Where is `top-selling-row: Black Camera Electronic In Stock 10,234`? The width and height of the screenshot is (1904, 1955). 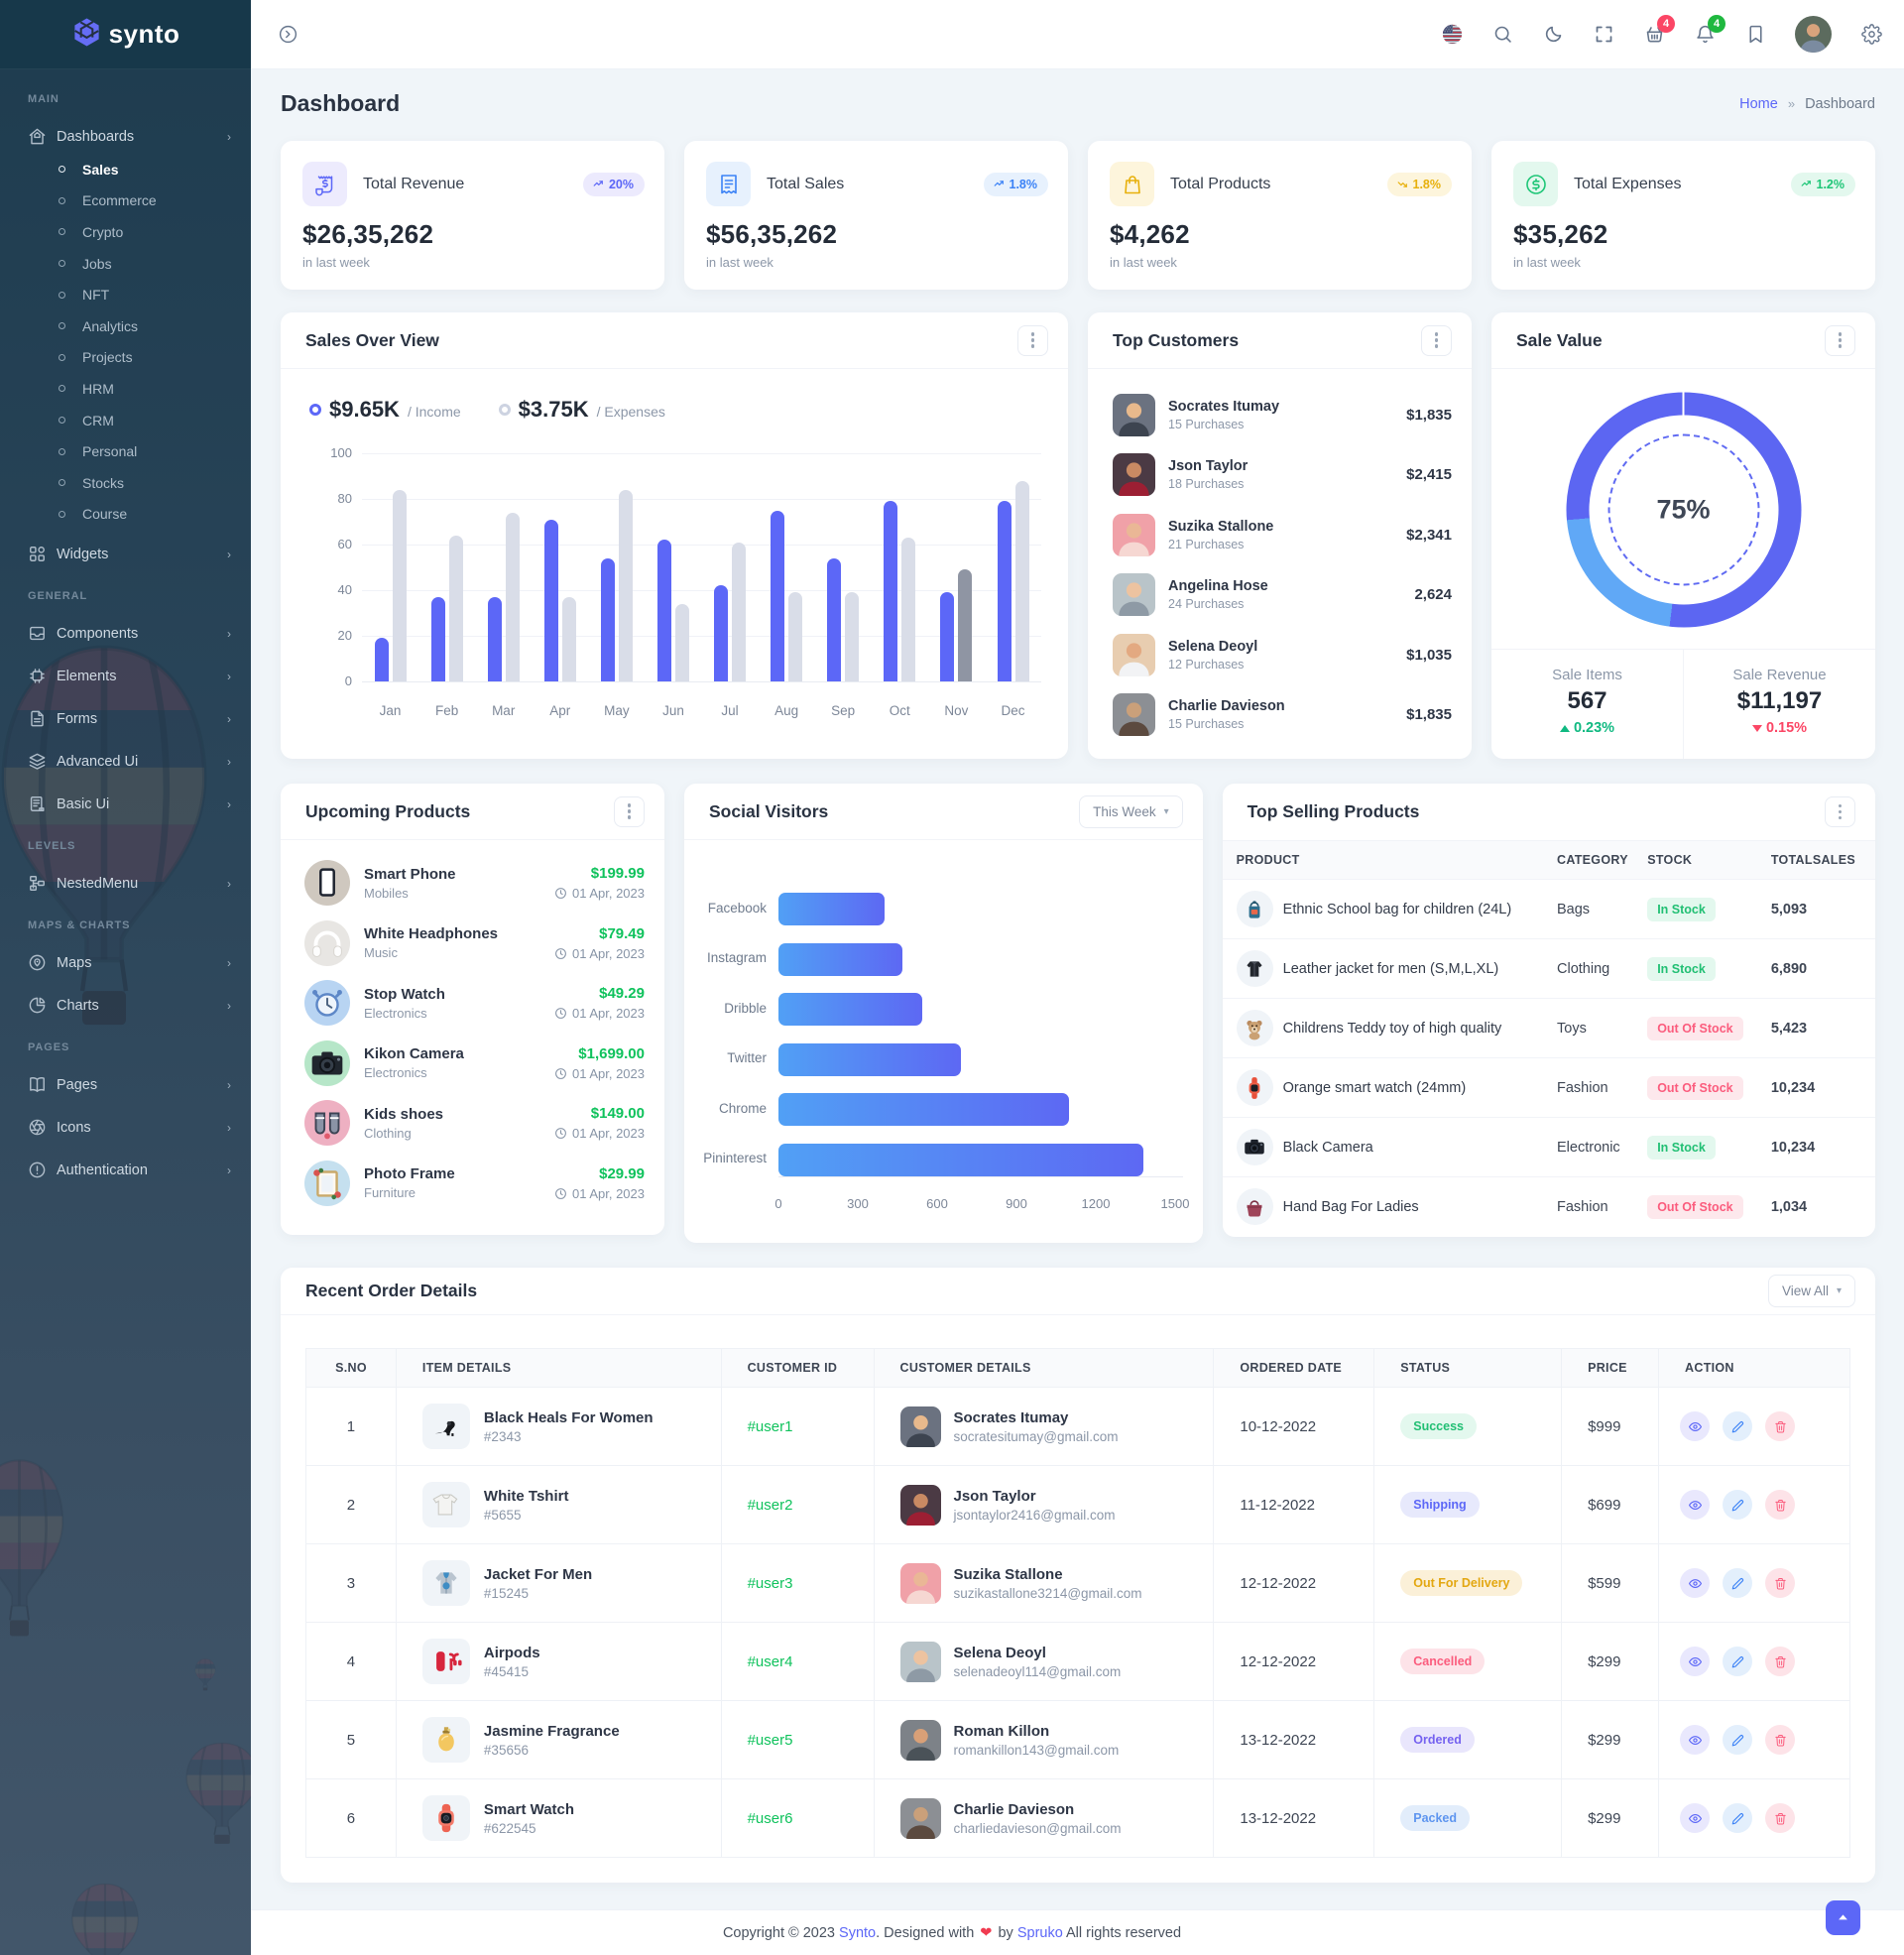 top-selling-row: Black Camera Electronic In Stock 10,234 is located at coordinates (1548, 1147).